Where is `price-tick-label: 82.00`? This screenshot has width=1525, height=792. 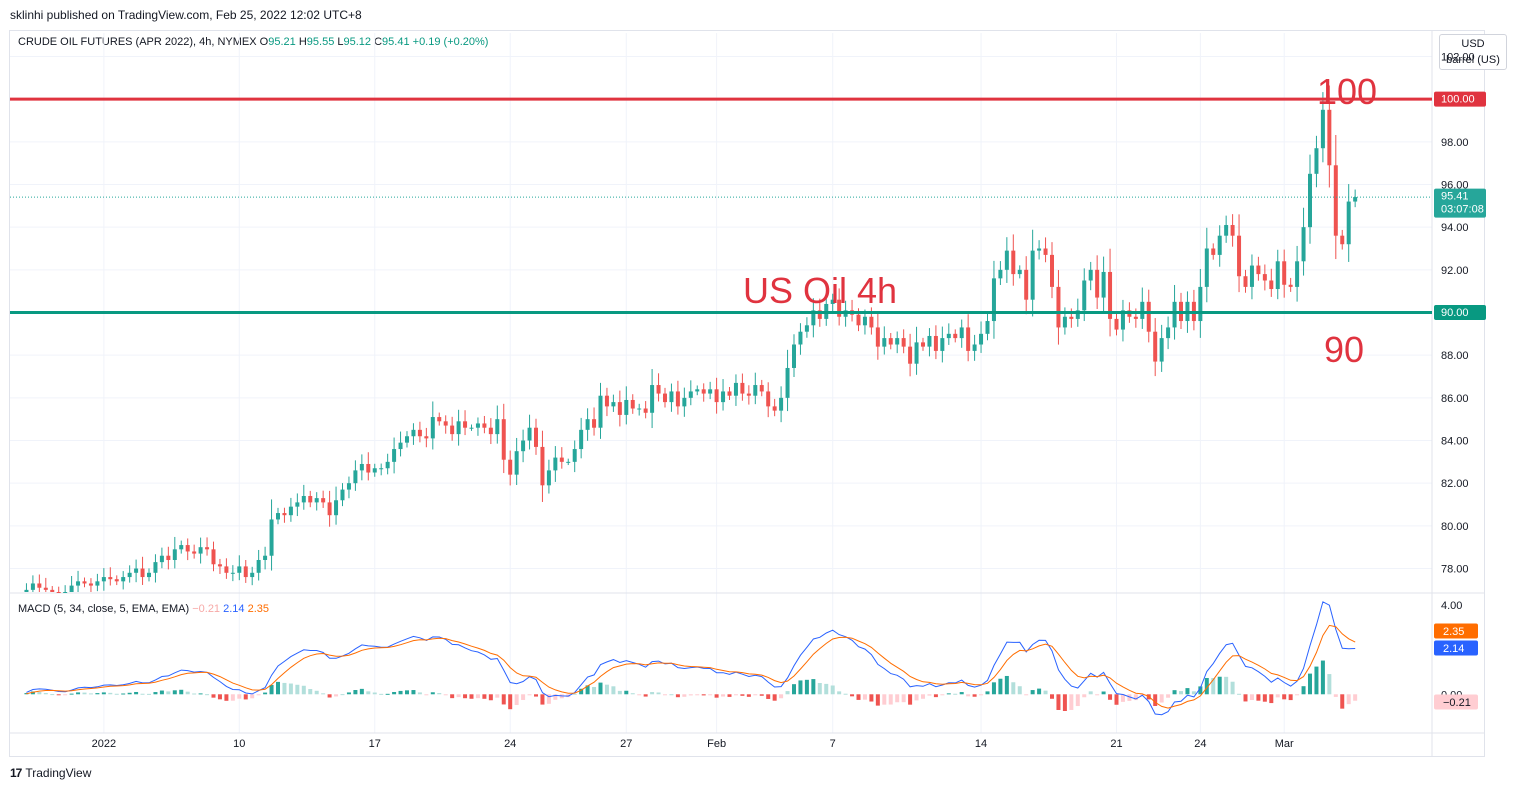
price-tick-label: 82.00 is located at coordinates (1455, 484).